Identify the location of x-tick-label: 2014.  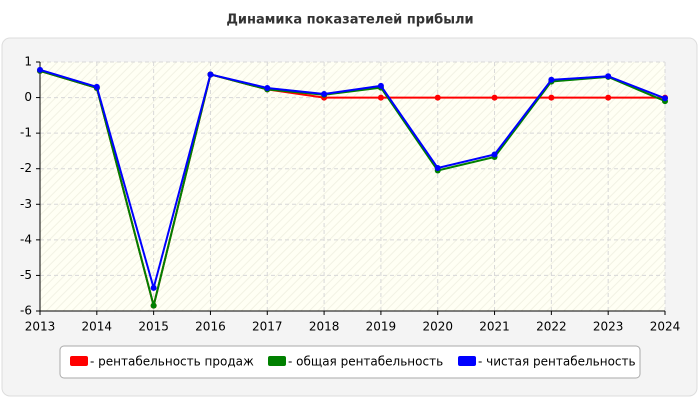
(97, 327).